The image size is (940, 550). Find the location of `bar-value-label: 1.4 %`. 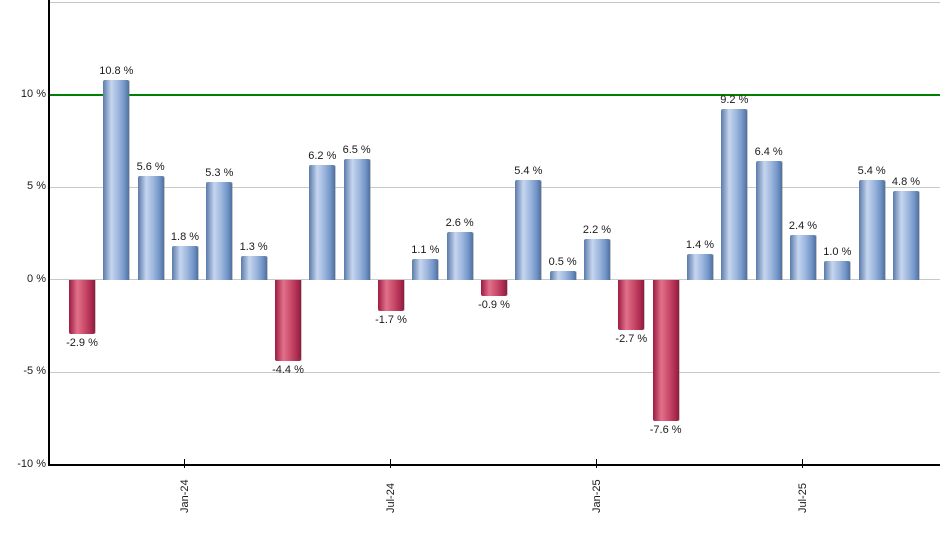

bar-value-label: 1.4 % is located at coordinates (700, 244).